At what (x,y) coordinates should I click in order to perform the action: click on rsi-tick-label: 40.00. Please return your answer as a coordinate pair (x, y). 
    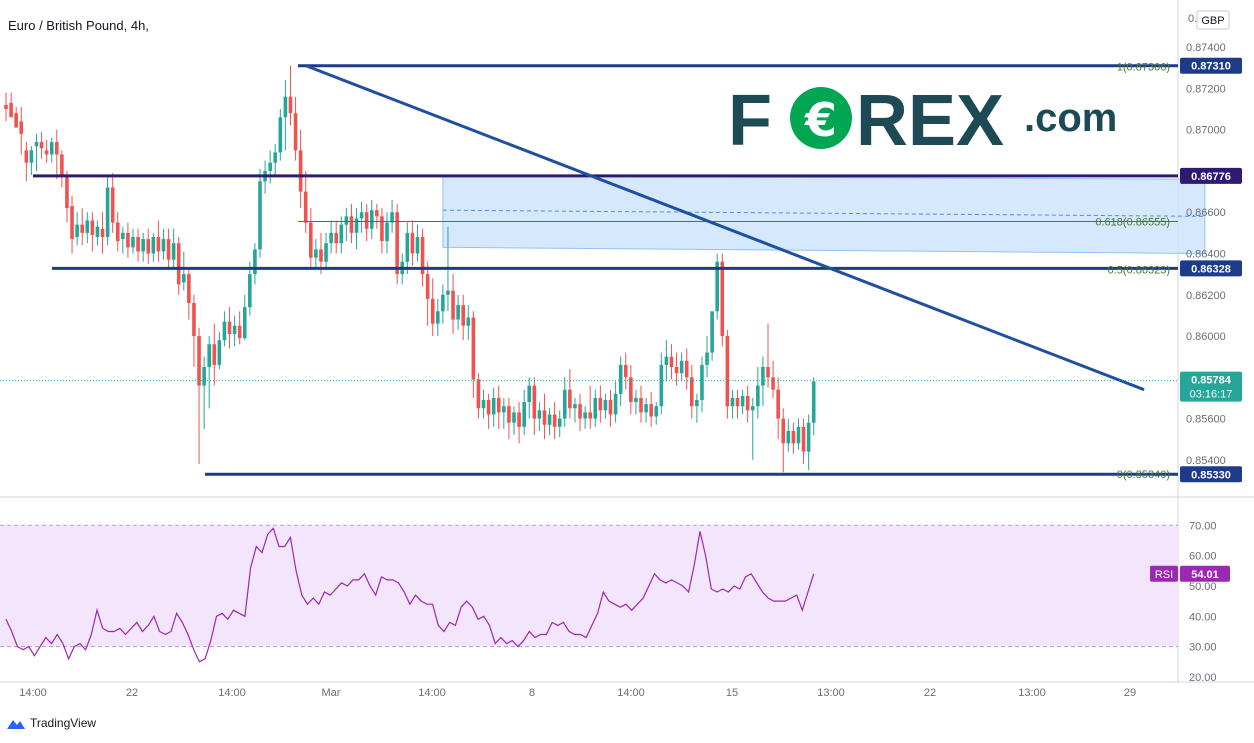
    Looking at the image, I should click on (1203, 617).